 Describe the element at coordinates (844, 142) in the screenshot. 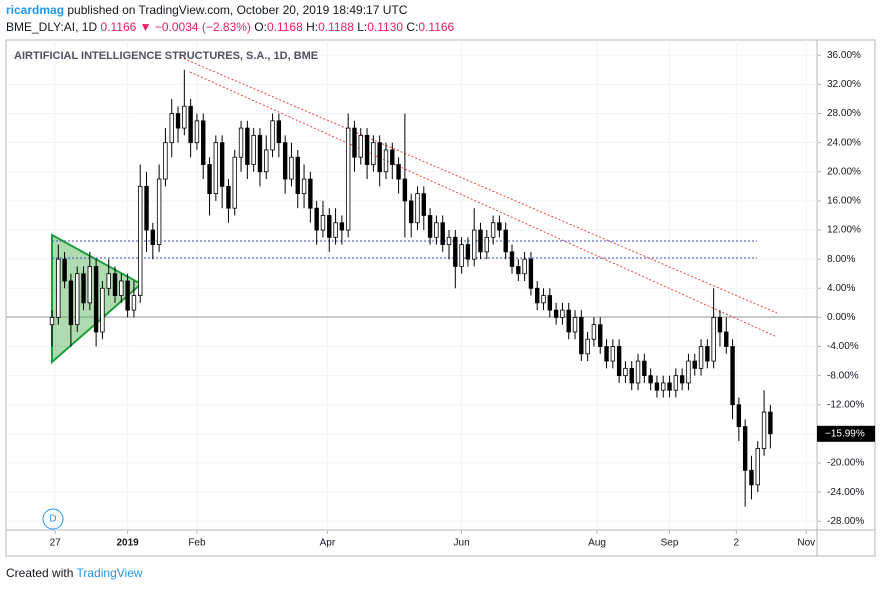

I see `y-tick-label: 24.00%` at that location.